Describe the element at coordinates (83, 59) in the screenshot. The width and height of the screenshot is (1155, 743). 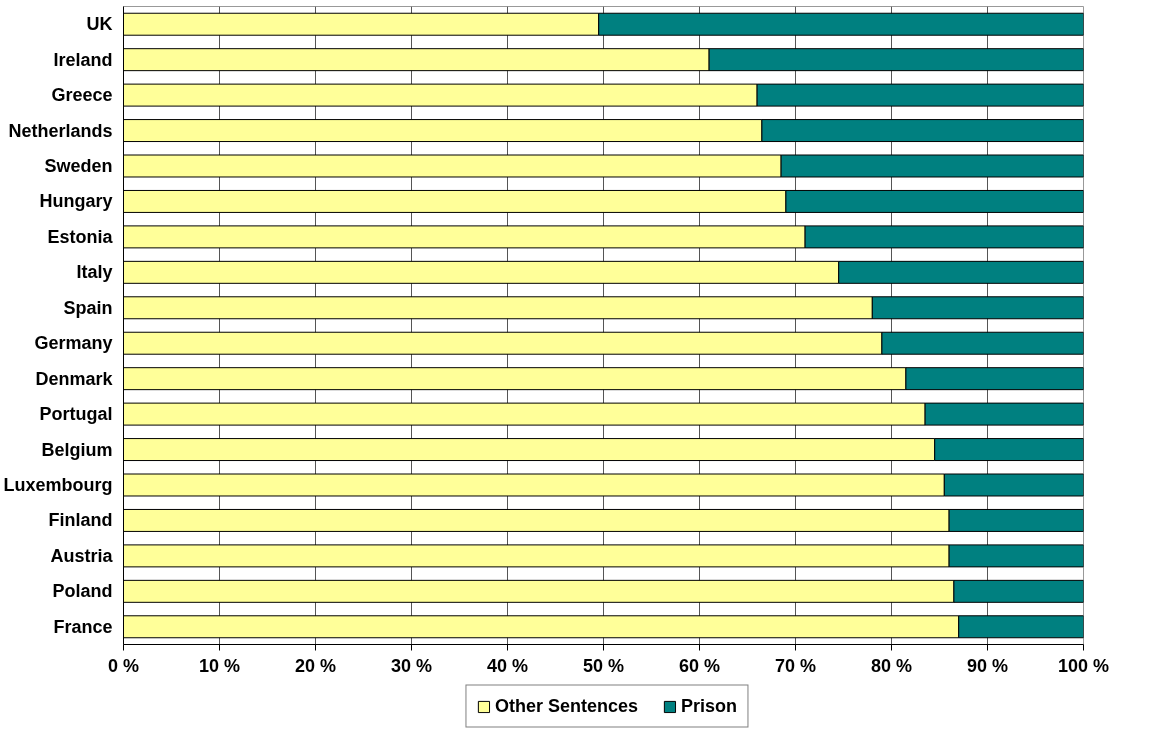
I see `y-tick-label: Ireland` at that location.